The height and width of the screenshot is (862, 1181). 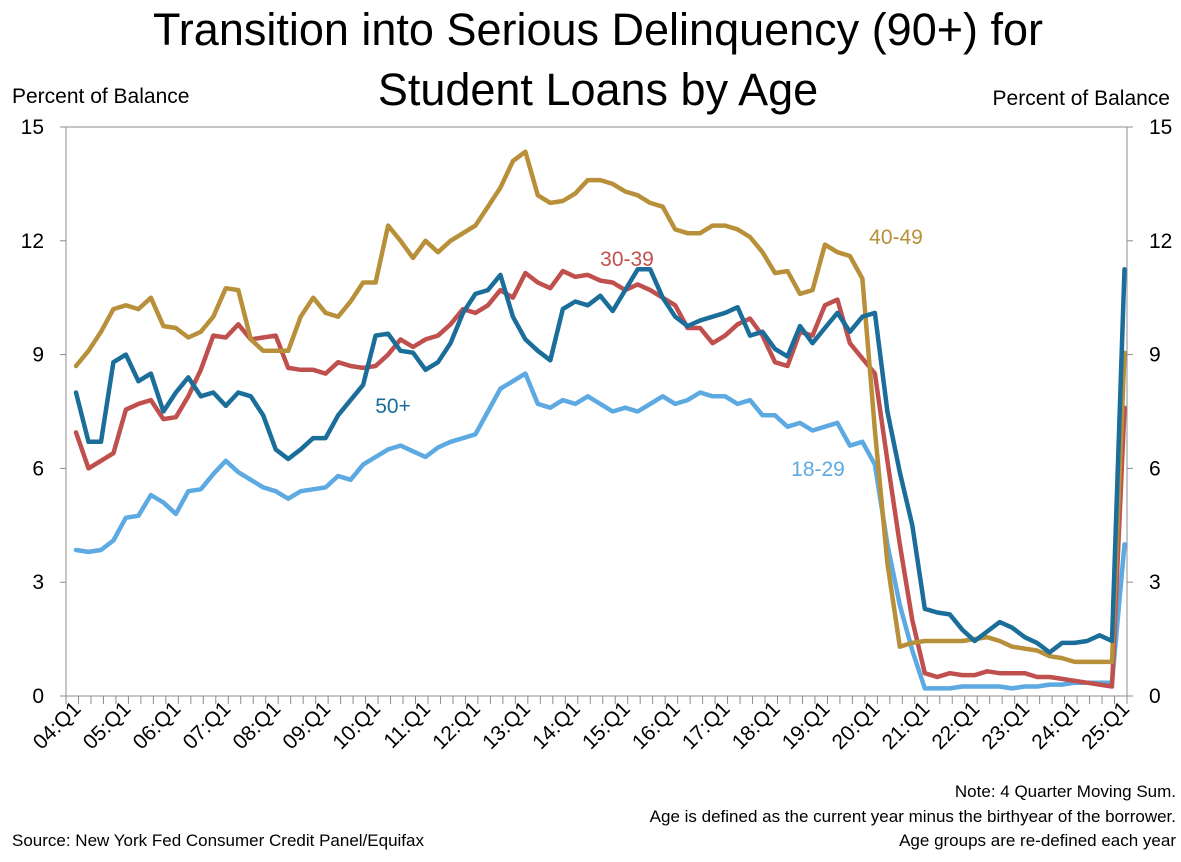 I want to click on x-tick-label: 14:Q1, so click(x=556, y=725).